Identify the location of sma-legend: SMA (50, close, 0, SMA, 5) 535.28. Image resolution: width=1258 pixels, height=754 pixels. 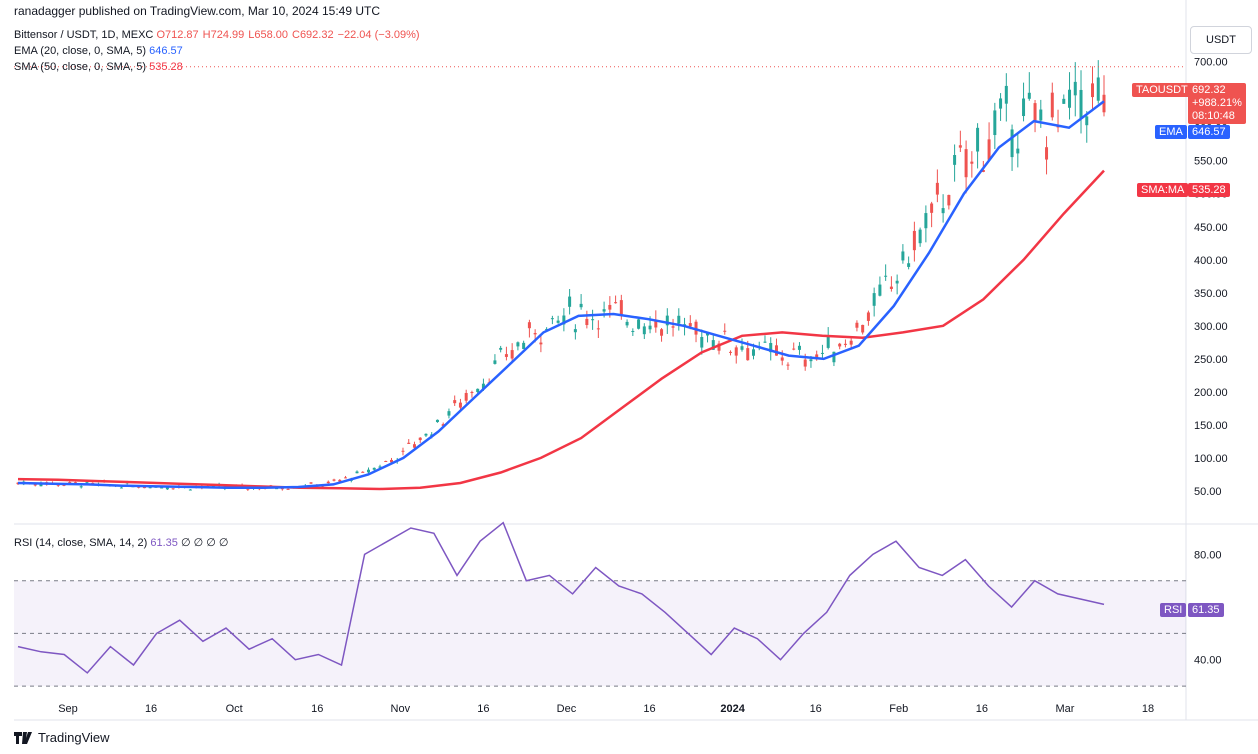
(98, 67).